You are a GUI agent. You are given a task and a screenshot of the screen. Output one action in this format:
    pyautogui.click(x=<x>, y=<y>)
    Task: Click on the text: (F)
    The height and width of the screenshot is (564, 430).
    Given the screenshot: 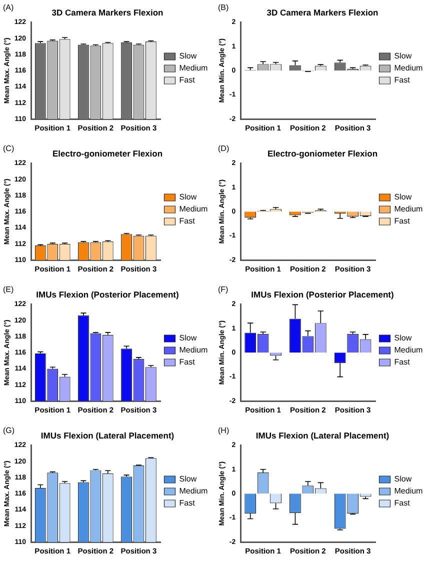 What is the action you would take?
    pyautogui.click(x=223, y=289)
    